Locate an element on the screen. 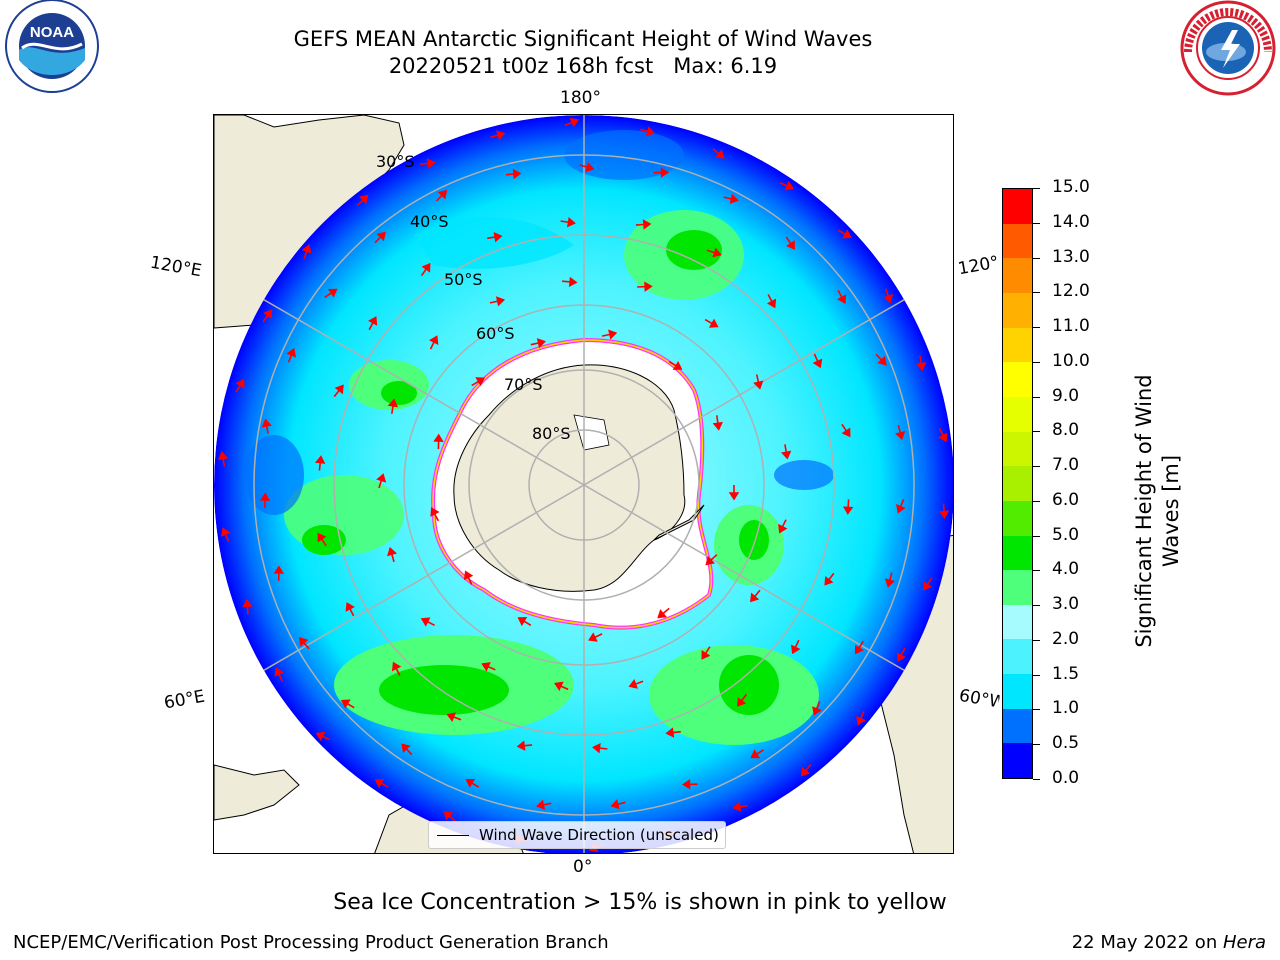 This screenshot has width=1280, height=960. colorbar-tick-label: 12.0 is located at coordinates (1071, 291).